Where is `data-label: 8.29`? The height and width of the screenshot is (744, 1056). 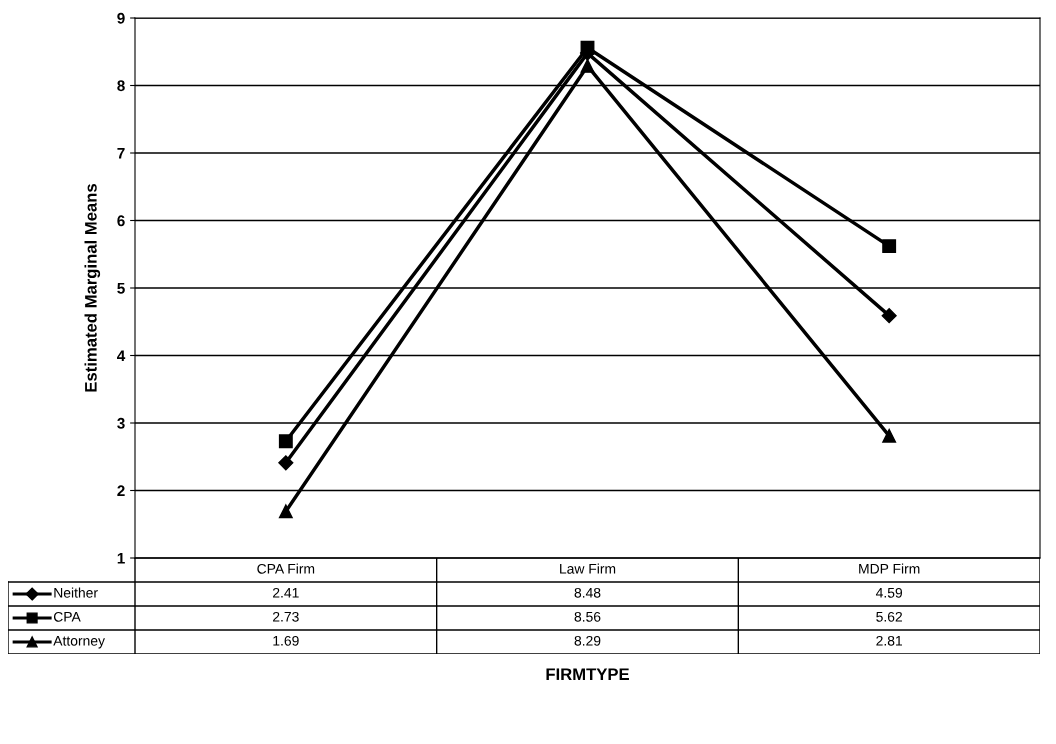 data-label: 8.29 is located at coordinates (587, 640).